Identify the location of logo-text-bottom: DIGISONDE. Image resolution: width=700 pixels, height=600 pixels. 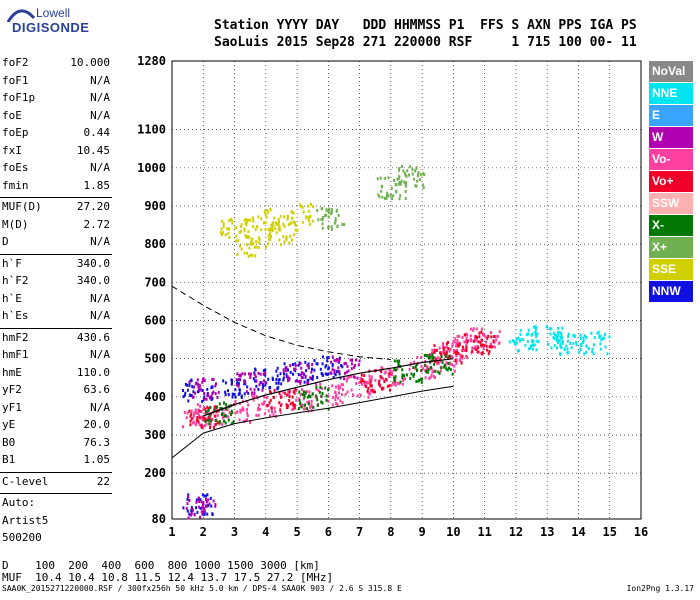
(51, 27).